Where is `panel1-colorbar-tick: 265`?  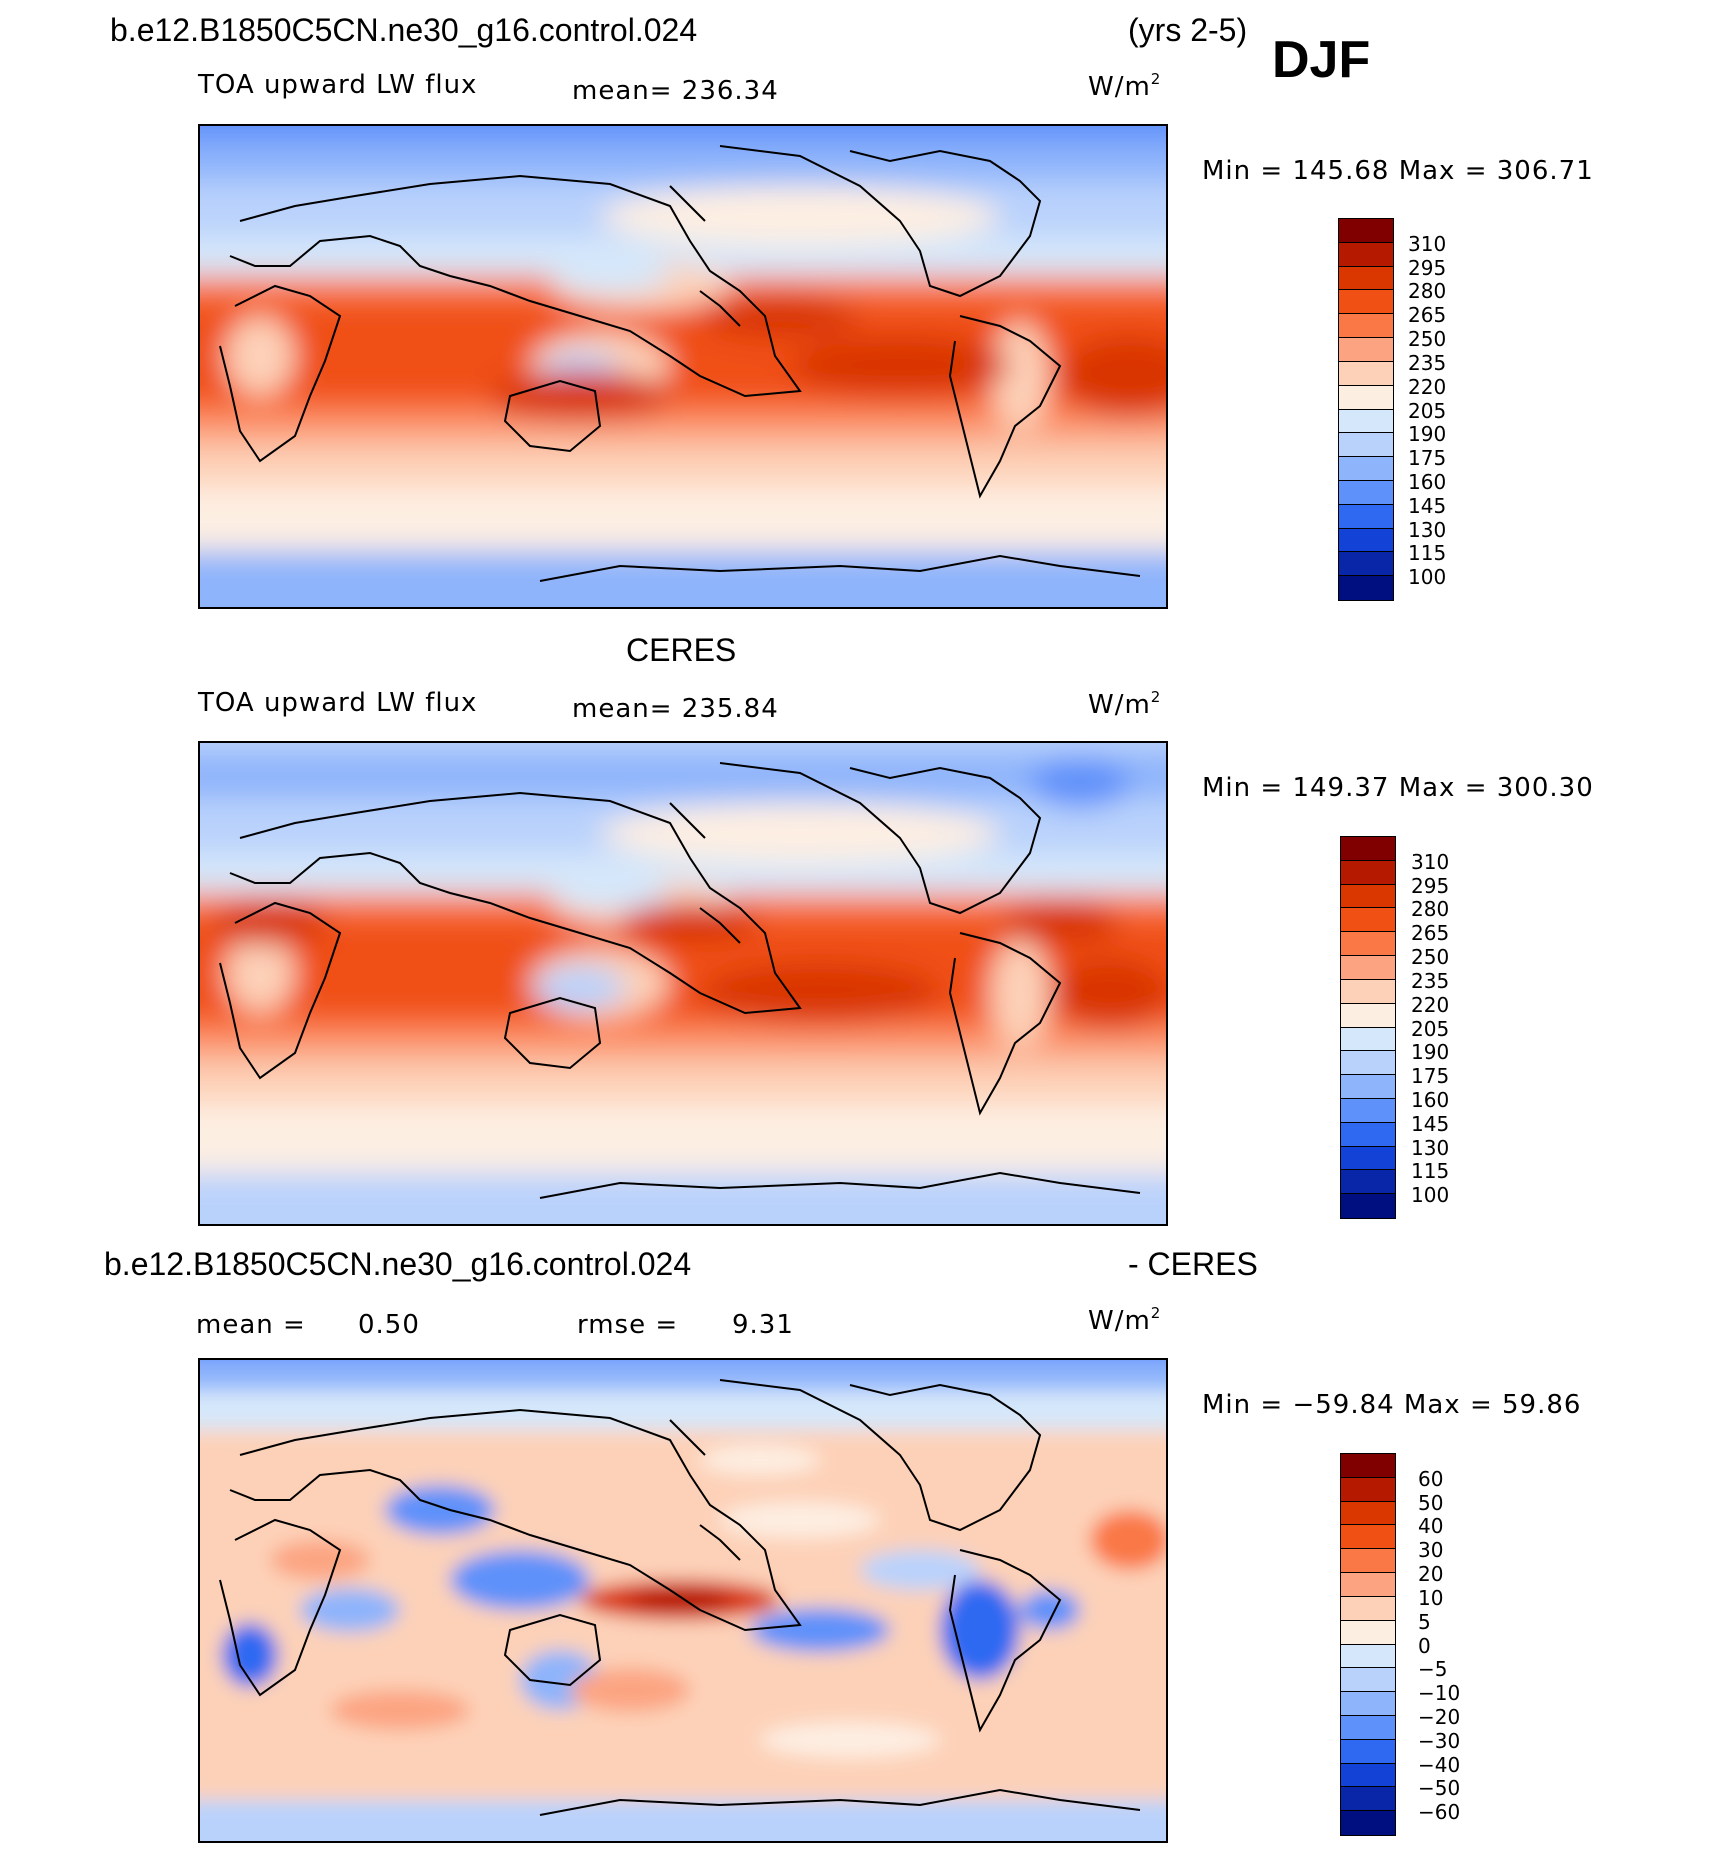 panel1-colorbar-tick: 265 is located at coordinates (1427, 315).